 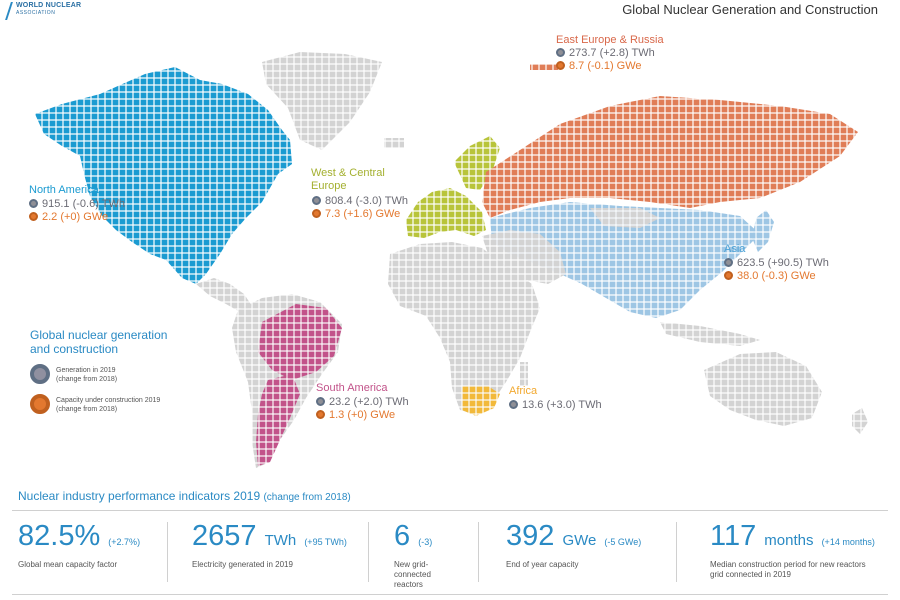 What do you see at coordinates (530, 536) in the screenshot?
I see `kpi-capacity-value: 392` at bounding box center [530, 536].